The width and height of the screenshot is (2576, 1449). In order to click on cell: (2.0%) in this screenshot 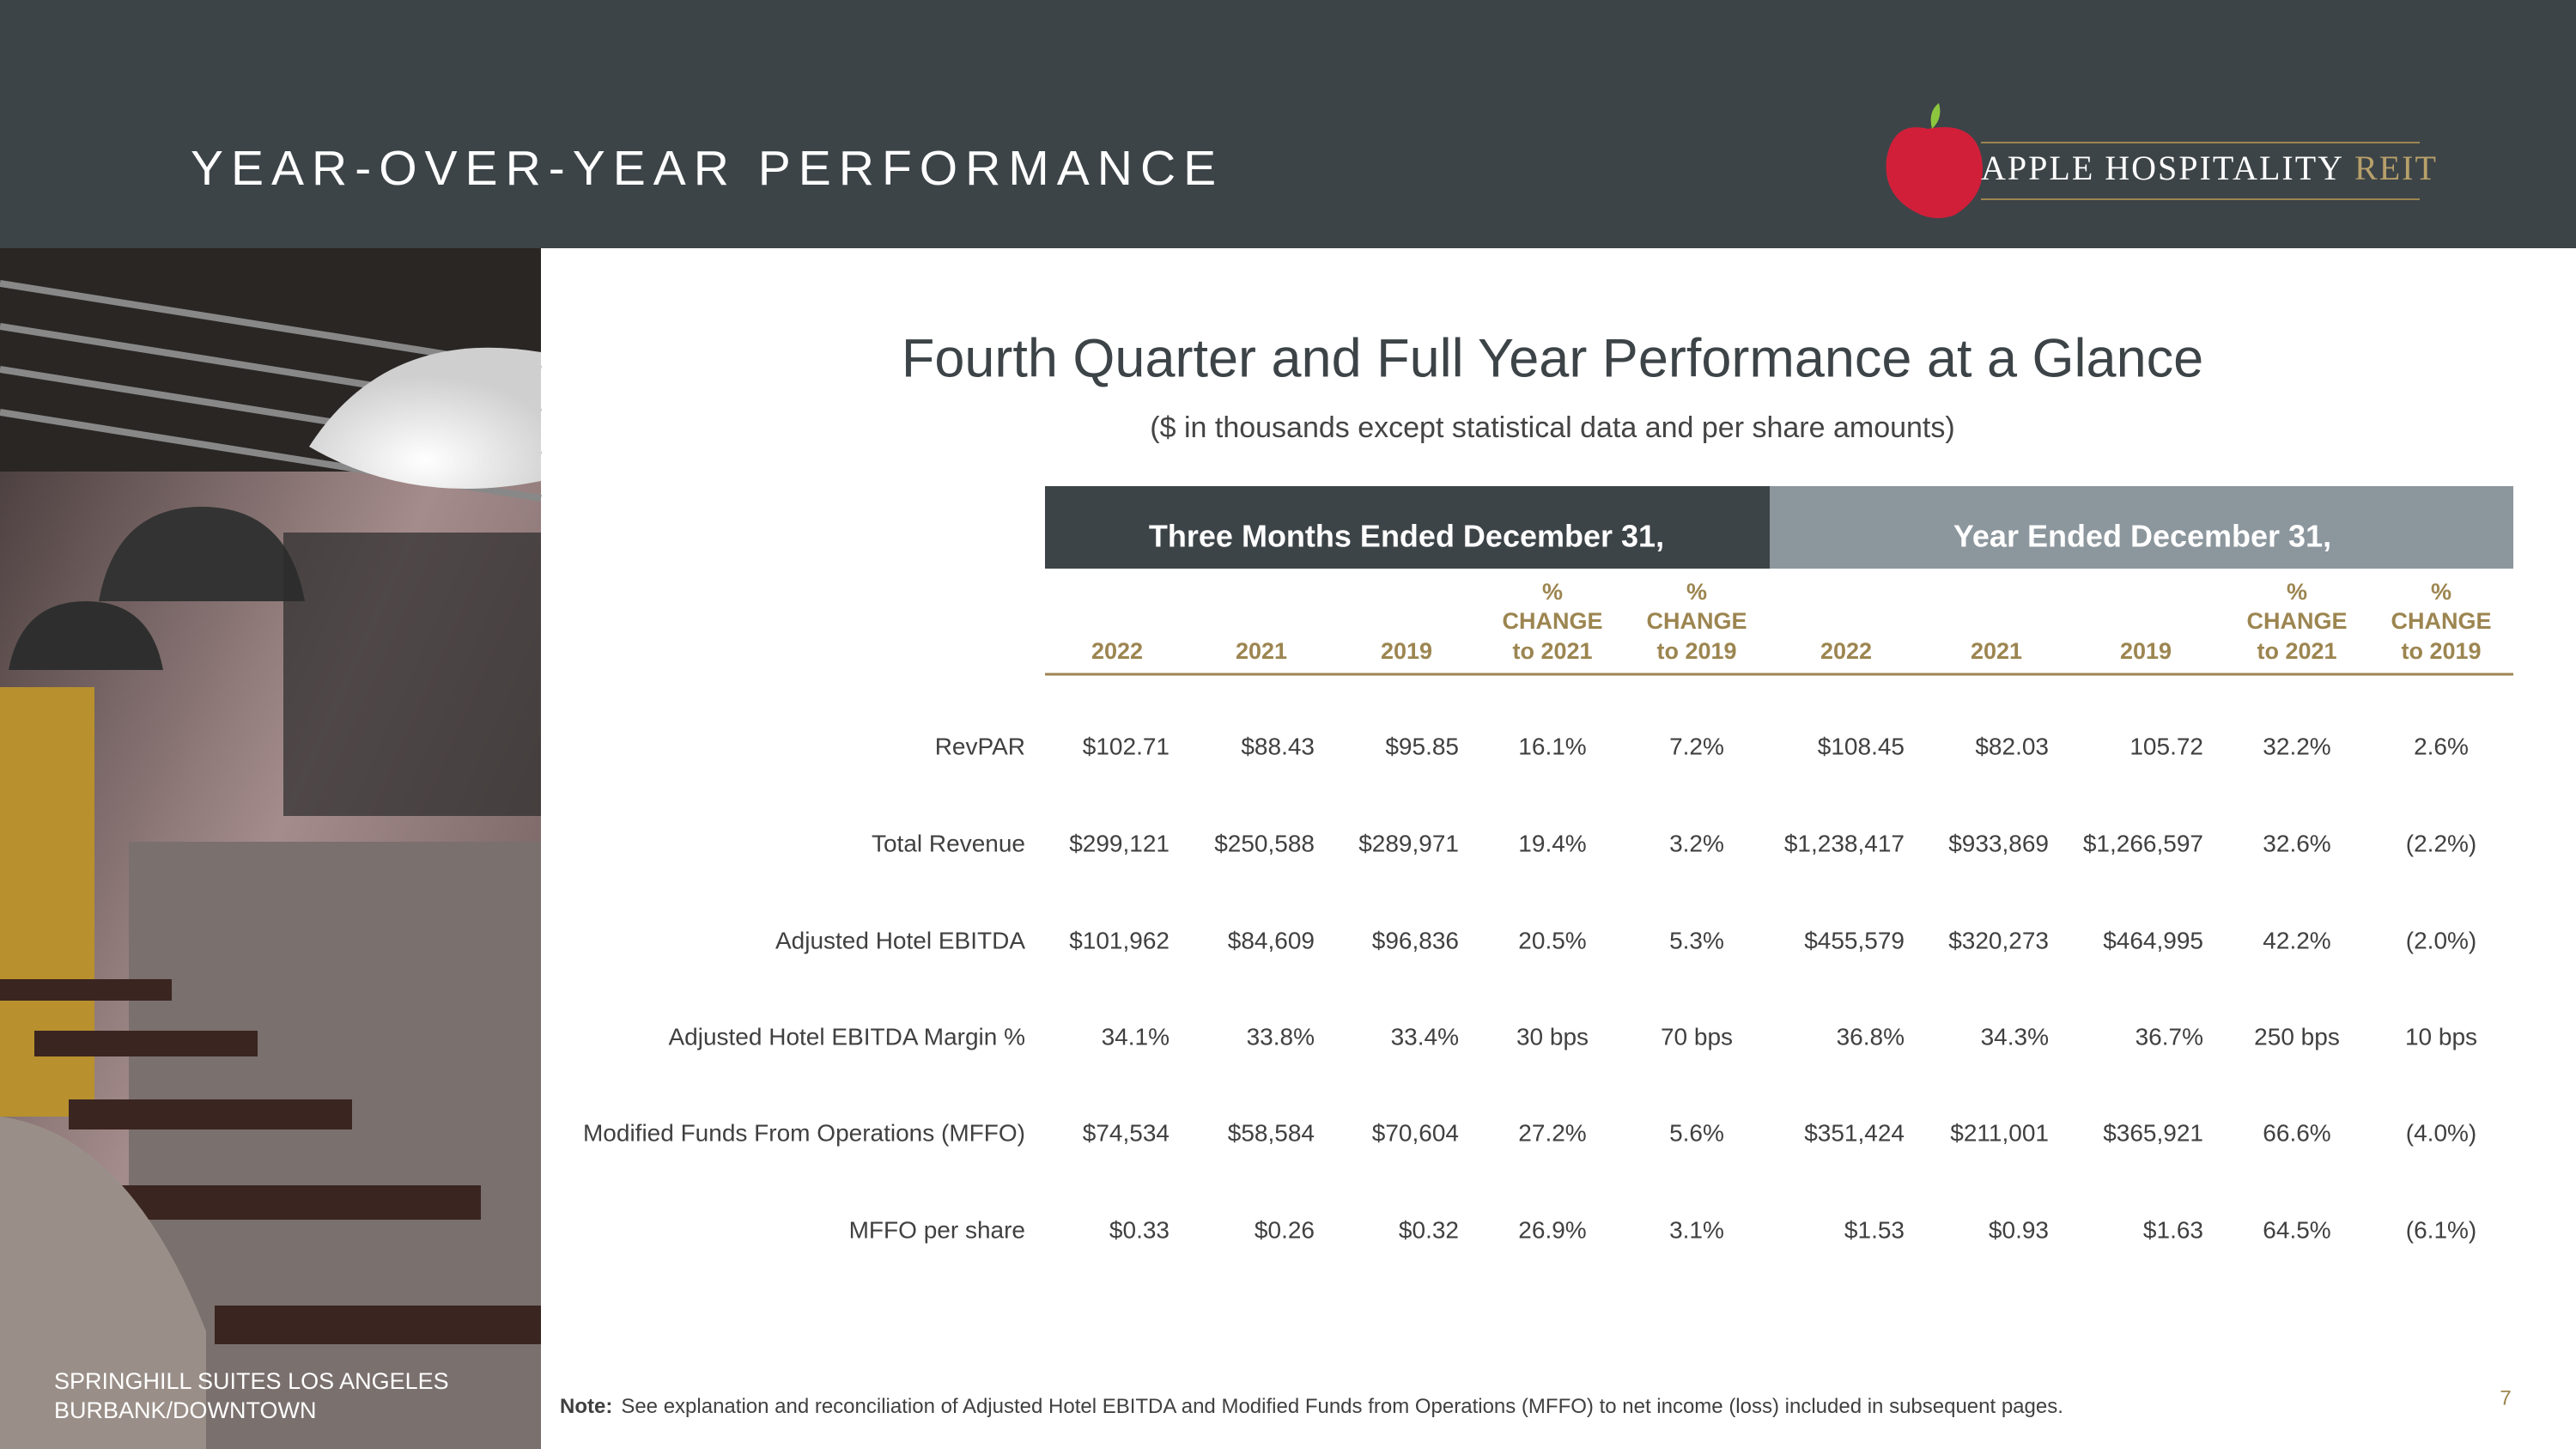, I will do `click(2441, 940)`.